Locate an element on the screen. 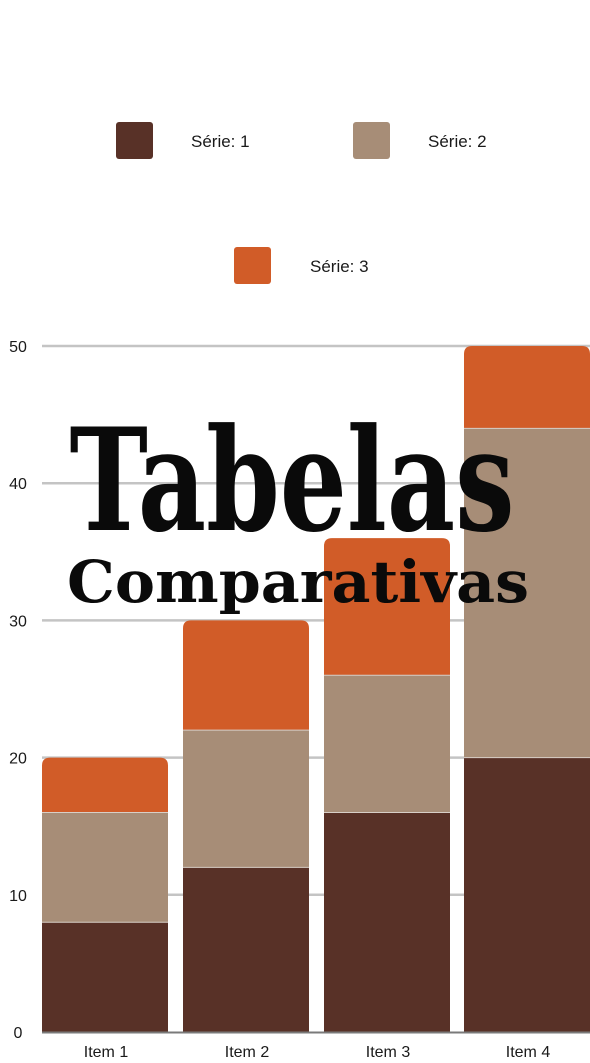 The width and height of the screenshot is (590, 1063). legend: Série: 1 Série: 2 Série: 3 is located at coordinates (301, 203).